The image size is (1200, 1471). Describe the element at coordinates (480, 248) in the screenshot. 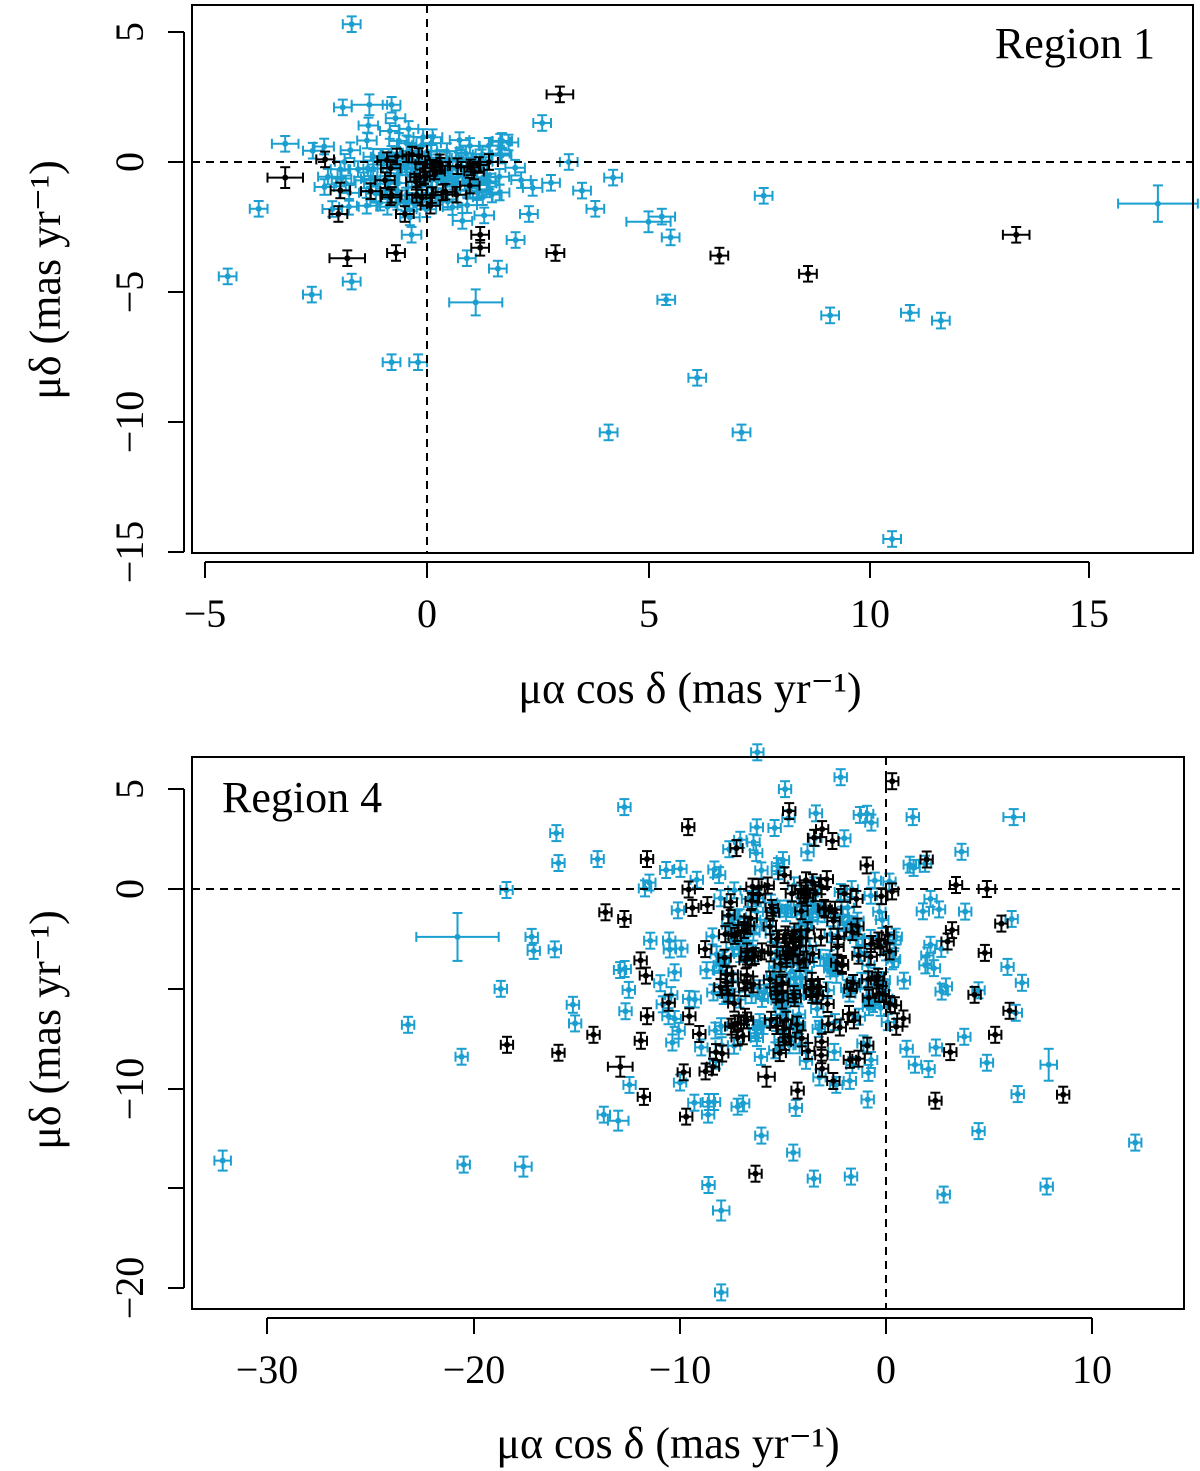

I see `panel-1-point-black` at that location.